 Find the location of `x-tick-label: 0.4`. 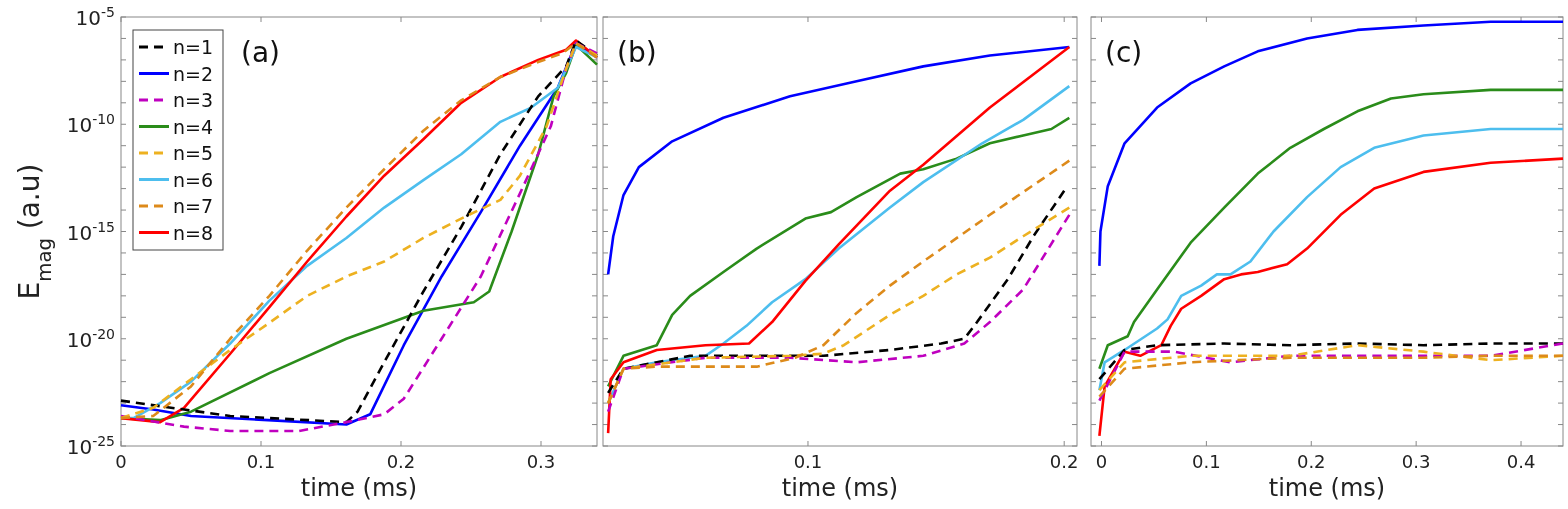

x-tick-label: 0.4 is located at coordinates (1521, 461).